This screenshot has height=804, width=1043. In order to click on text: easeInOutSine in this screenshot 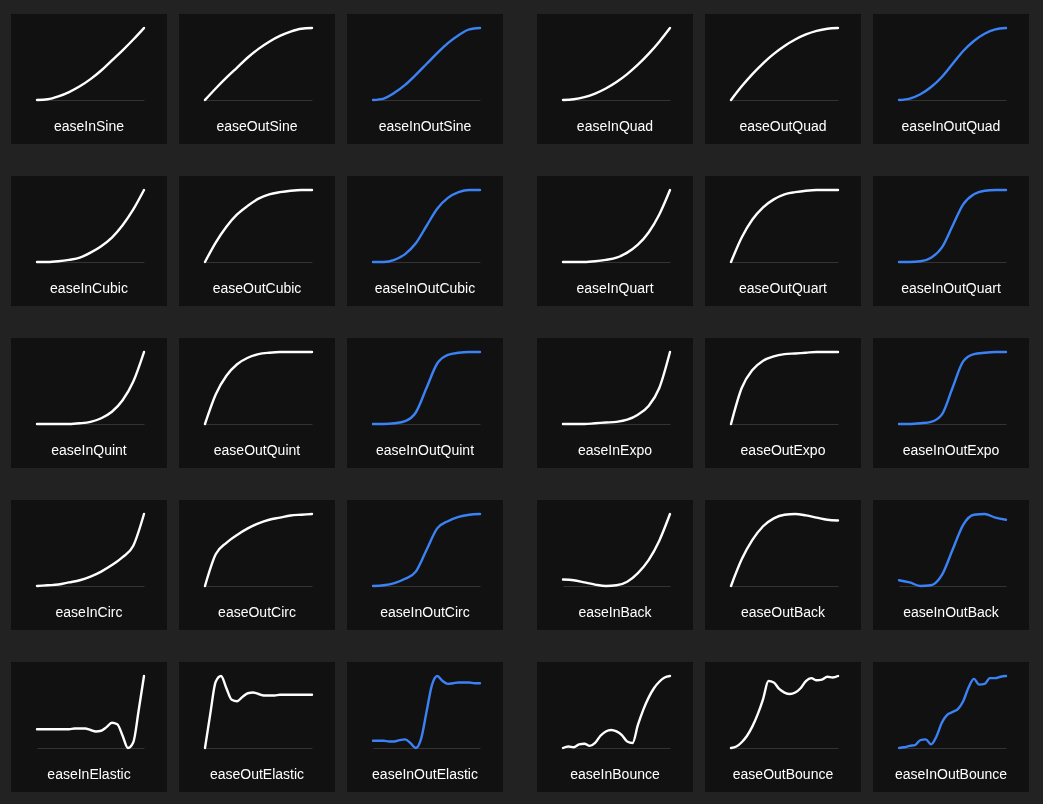, I will do `click(425, 126)`.